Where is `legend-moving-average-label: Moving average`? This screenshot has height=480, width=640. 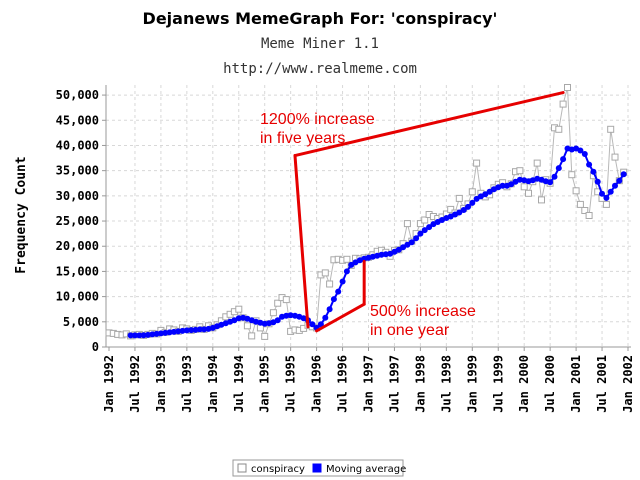
legend-moving-average-label: Moving average is located at coordinates (366, 469).